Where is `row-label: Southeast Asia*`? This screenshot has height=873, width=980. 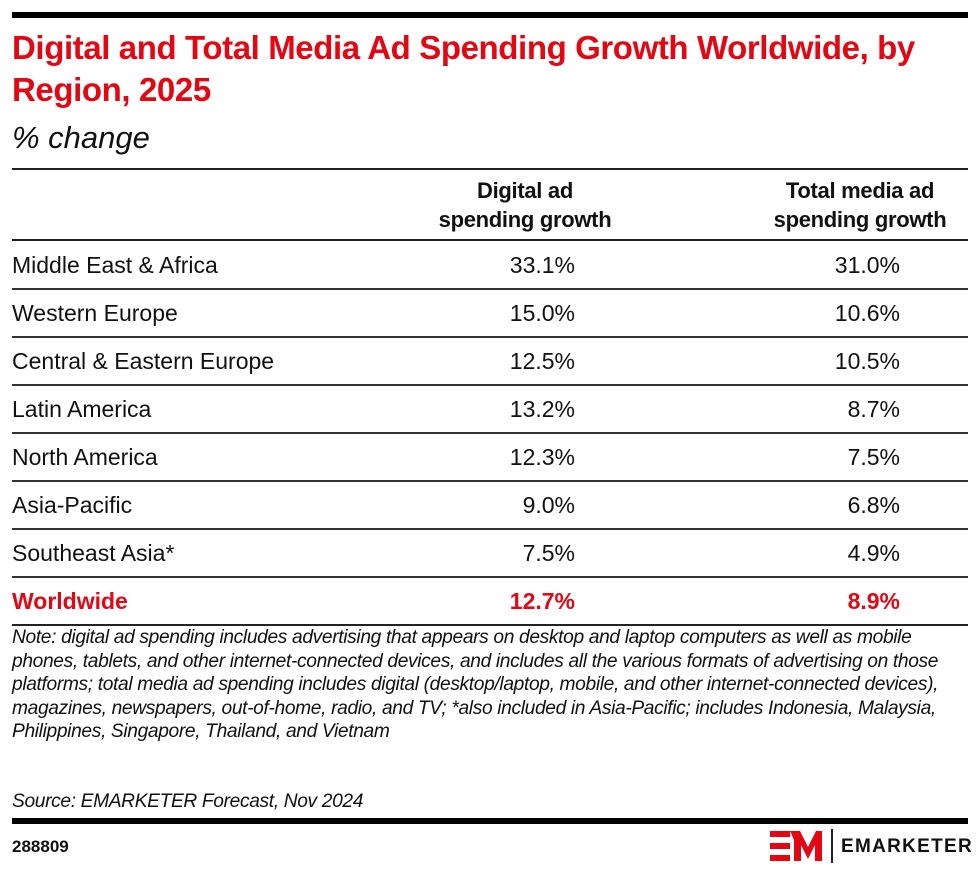
row-label: Southeast Asia* is located at coordinates (93, 553).